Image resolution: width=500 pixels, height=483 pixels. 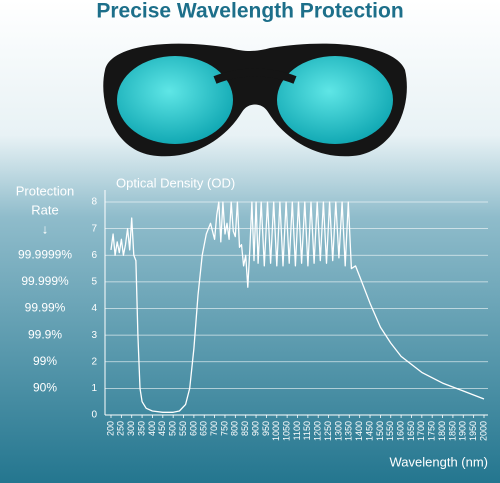 I want to click on x-tick-label: 250, so click(x=121, y=428).